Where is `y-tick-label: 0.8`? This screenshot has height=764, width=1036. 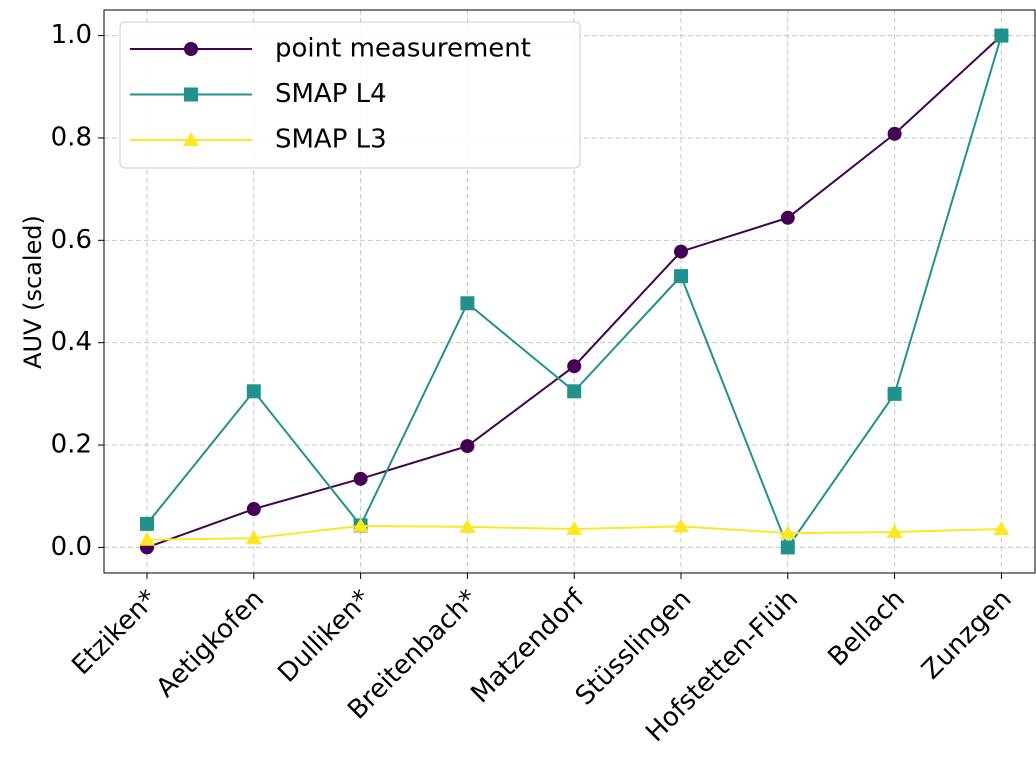 y-tick-label: 0.8 is located at coordinates (71, 137).